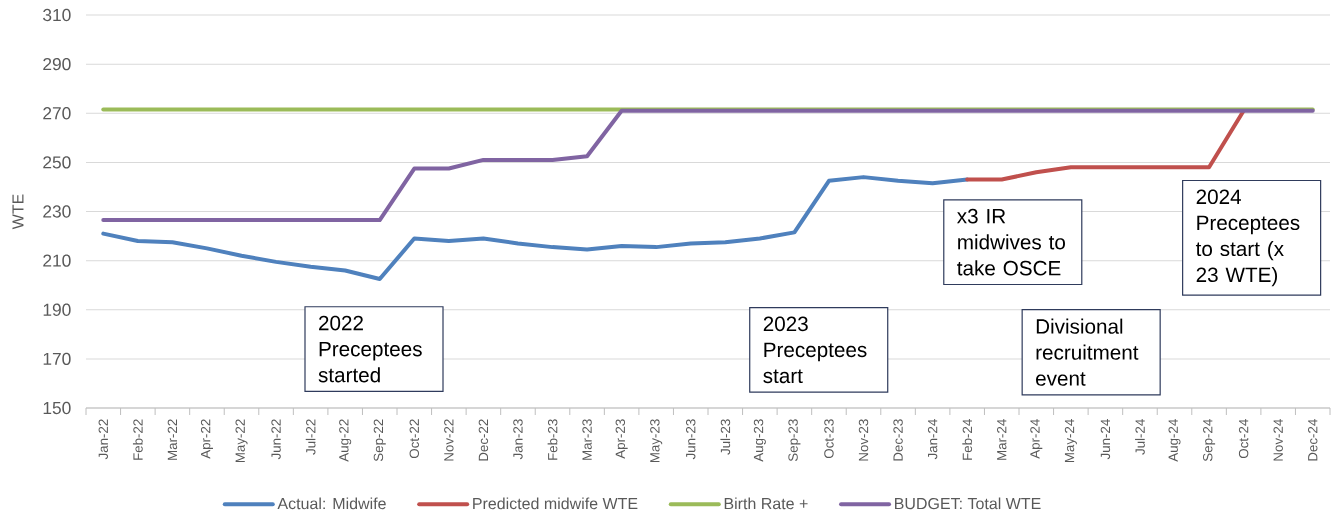 The width and height of the screenshot is (1333, 512). What do you see at coordinates (57, 309) in the screenshot?
I see `y-tick-label: 190` at bounding box center [57, 309].